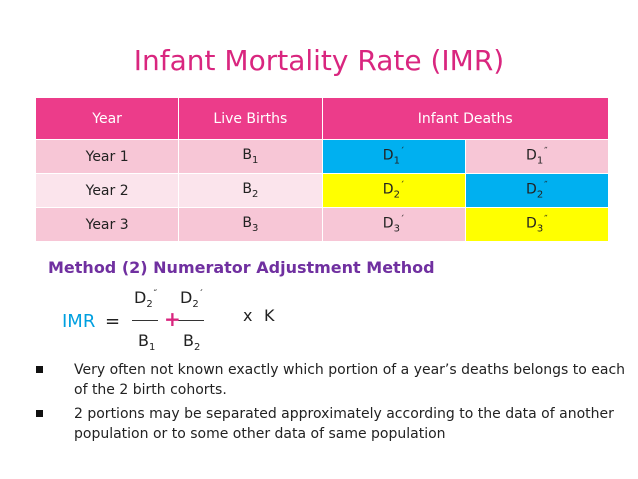 The width and height of the screenshot is (638, 479). Describe the element at coordinates (248, 315) in the screenshot. I see `formula-times: x` at that location.